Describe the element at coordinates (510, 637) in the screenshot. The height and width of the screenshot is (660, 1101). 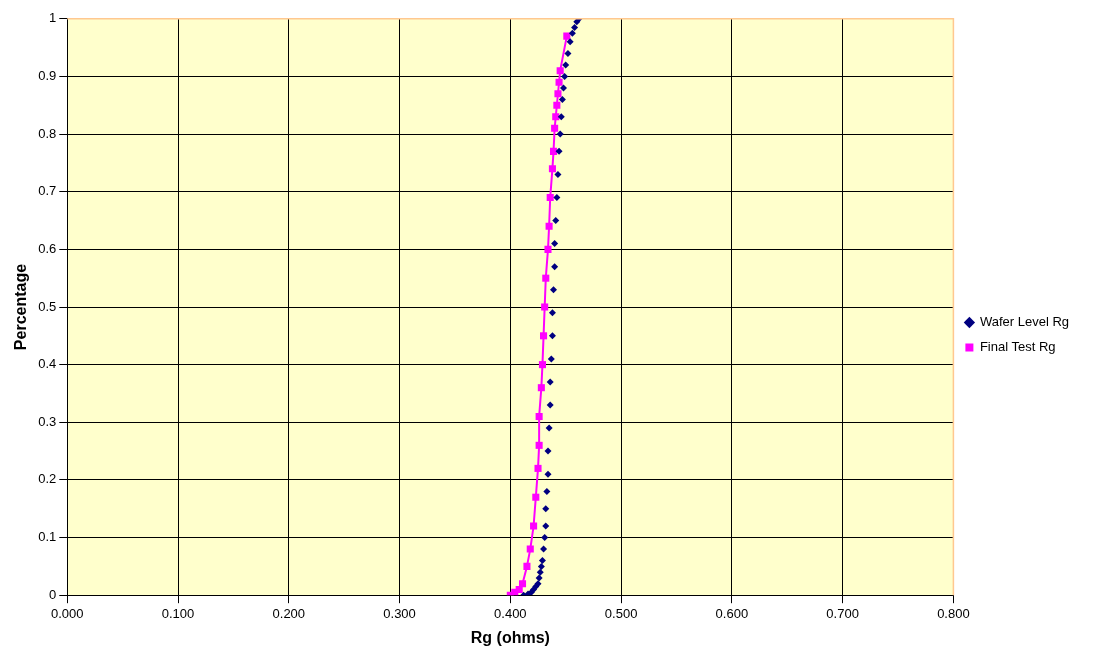
I see `x-axis-title: Rg (ohms)` at that location.